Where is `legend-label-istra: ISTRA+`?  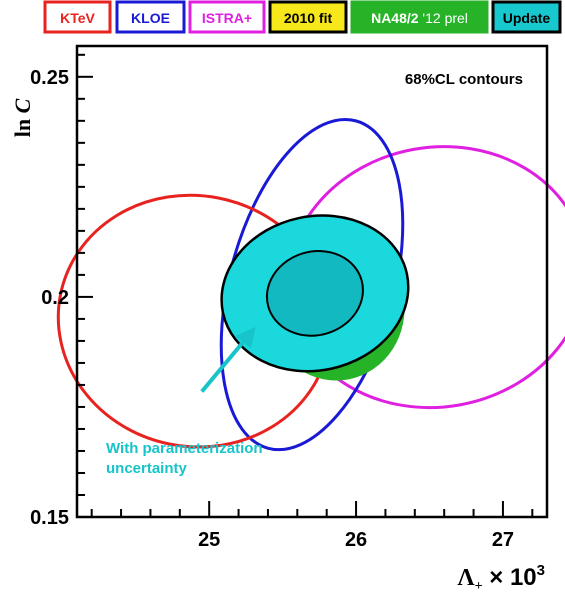
legend-label-istra: ISTRA+ is located at coordinates (227, 18).